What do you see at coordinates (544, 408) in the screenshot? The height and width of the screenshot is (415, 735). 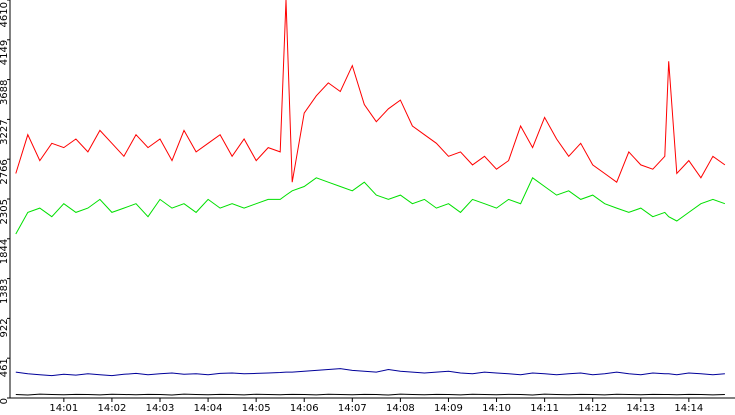 I see `x-tick-label: 14:11` at bounding box center [544, 408].